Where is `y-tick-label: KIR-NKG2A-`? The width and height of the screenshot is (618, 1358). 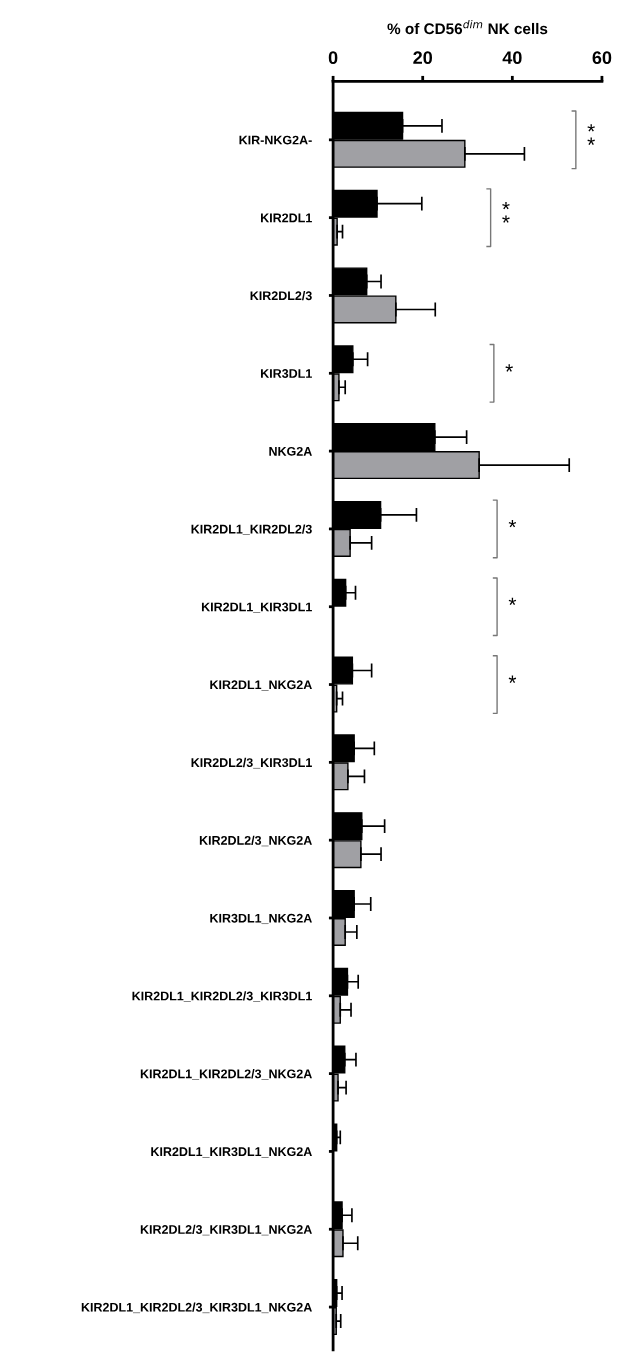
y-tick-label: KIR-NKG2A- is located at coordinates (275, 140).